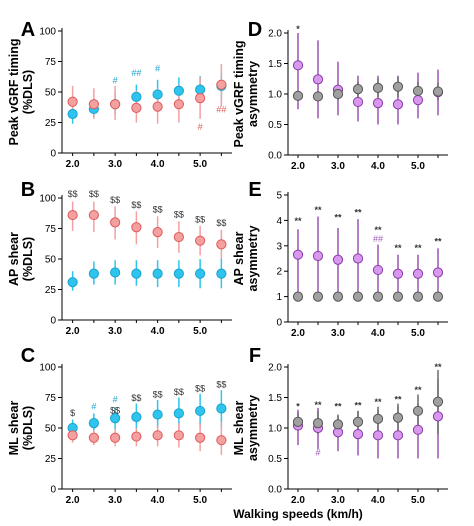  Describe the element at coordinates (275, 95) in the screenshot. I see `y-tick-label: 1.0` at that location.